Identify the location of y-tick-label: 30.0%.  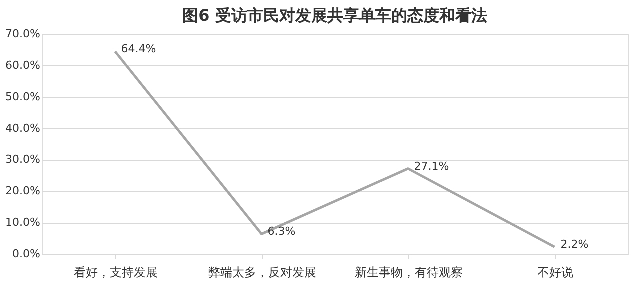
(23, 159).